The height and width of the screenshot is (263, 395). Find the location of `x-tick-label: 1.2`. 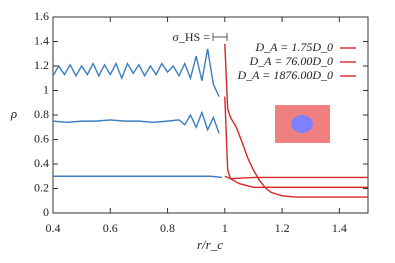

x-tick-label: 1.2 is located at coordinates (282, 228).